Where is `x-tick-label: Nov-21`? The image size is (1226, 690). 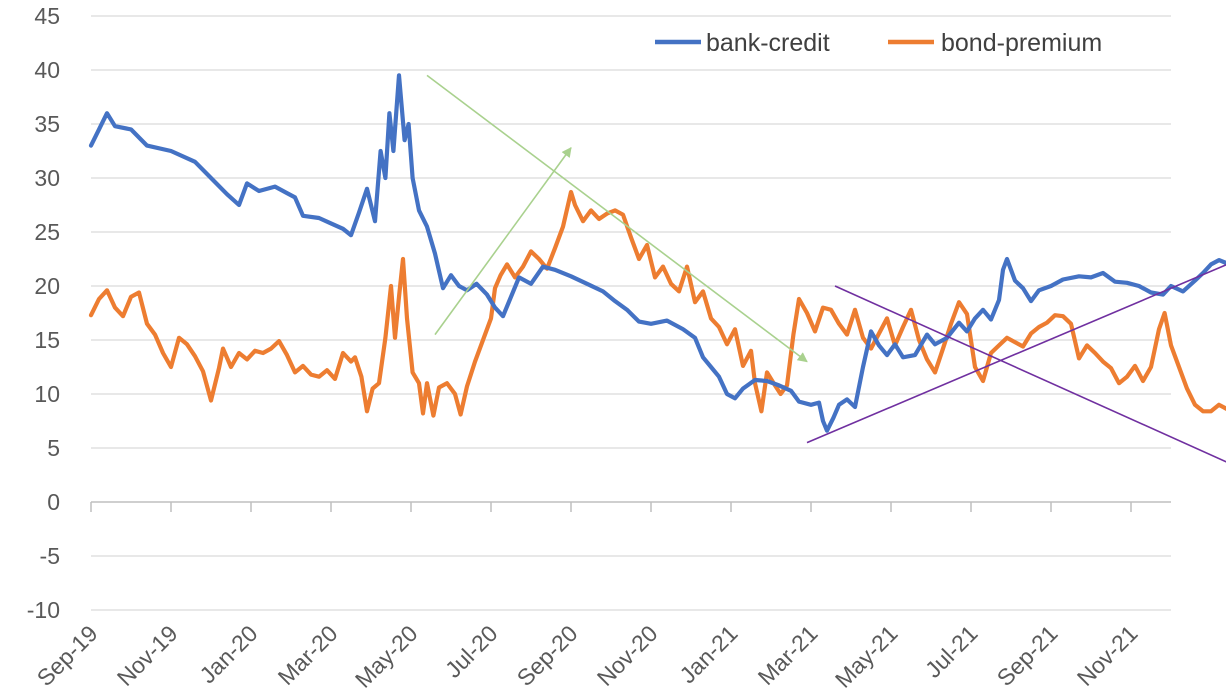
x-tick-label: Nov-21 is located at coordinates (1107, 655).